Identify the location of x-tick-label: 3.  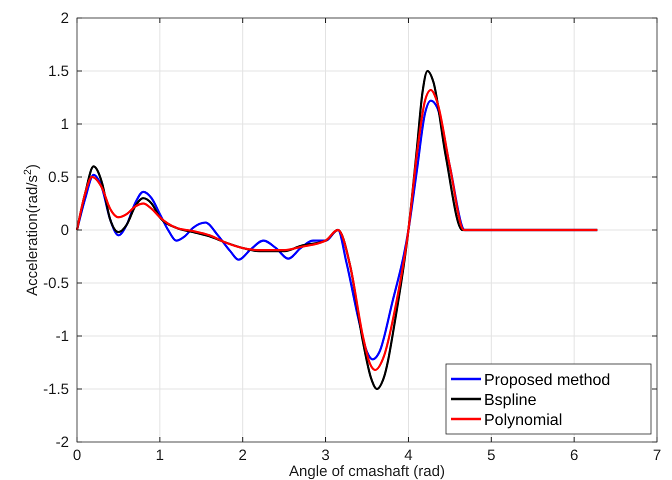
(325, 455).